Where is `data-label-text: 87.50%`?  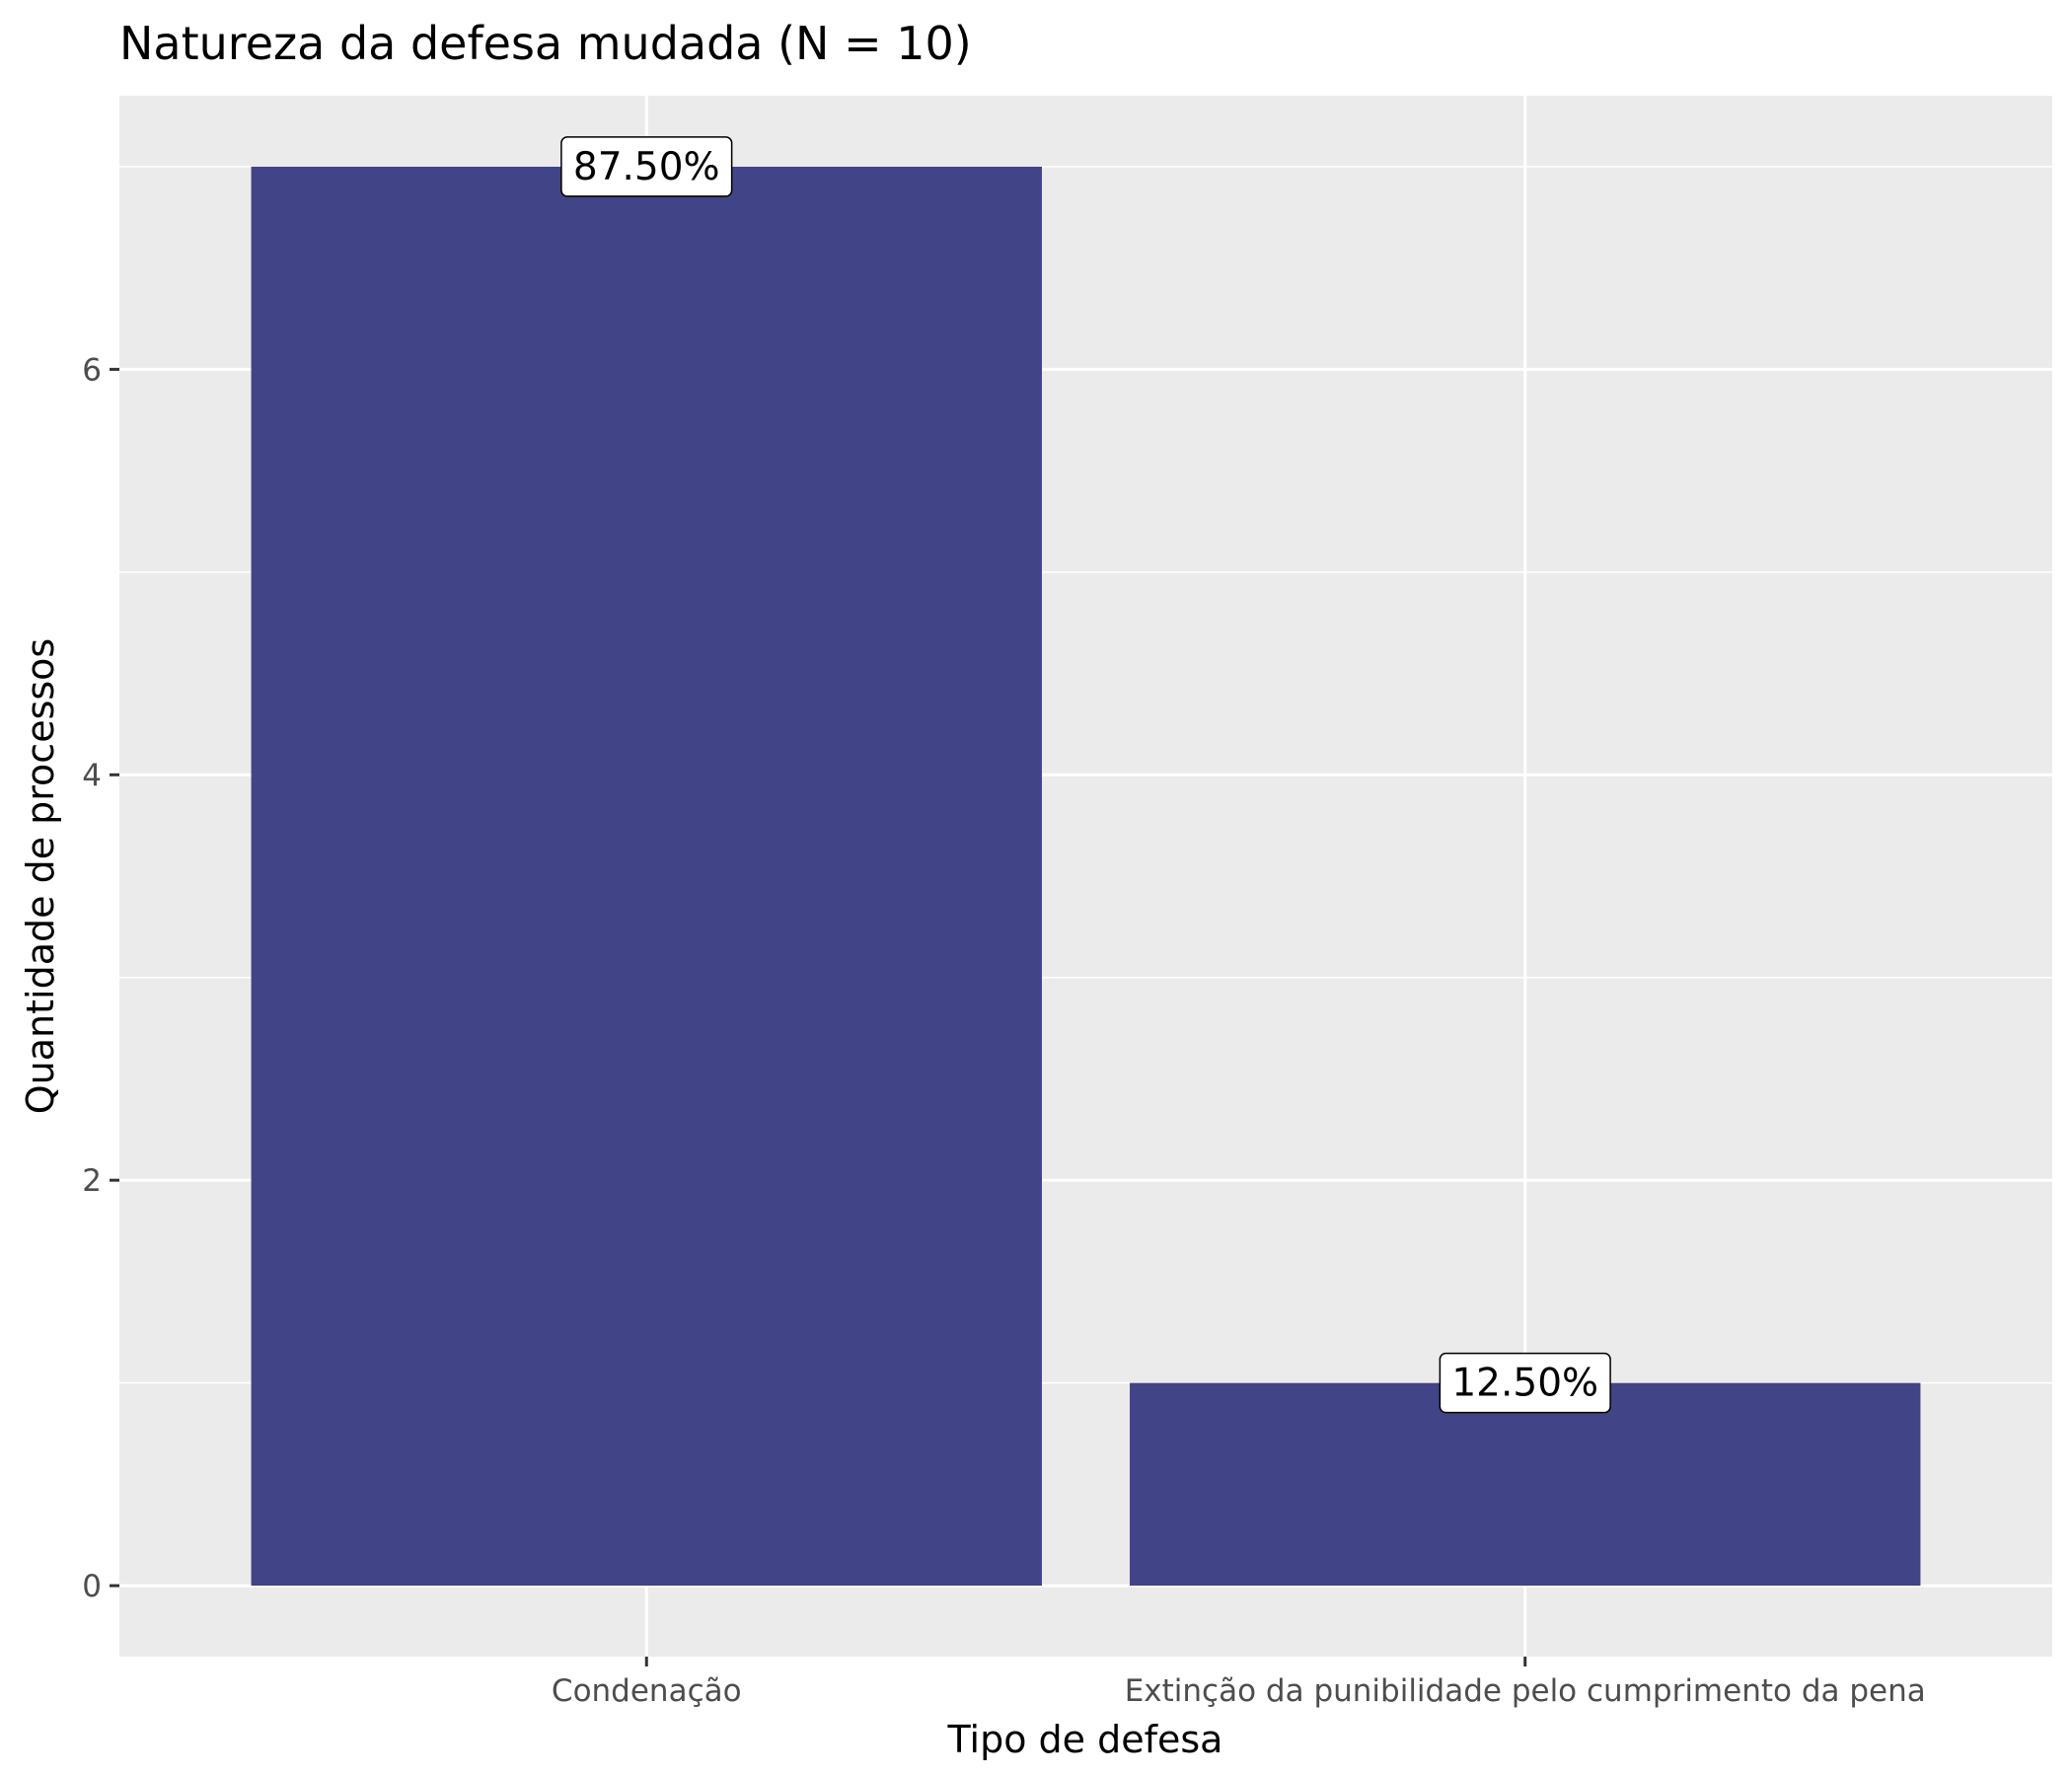
data-label-text: 87.50% is located at coordinates (647, 167).